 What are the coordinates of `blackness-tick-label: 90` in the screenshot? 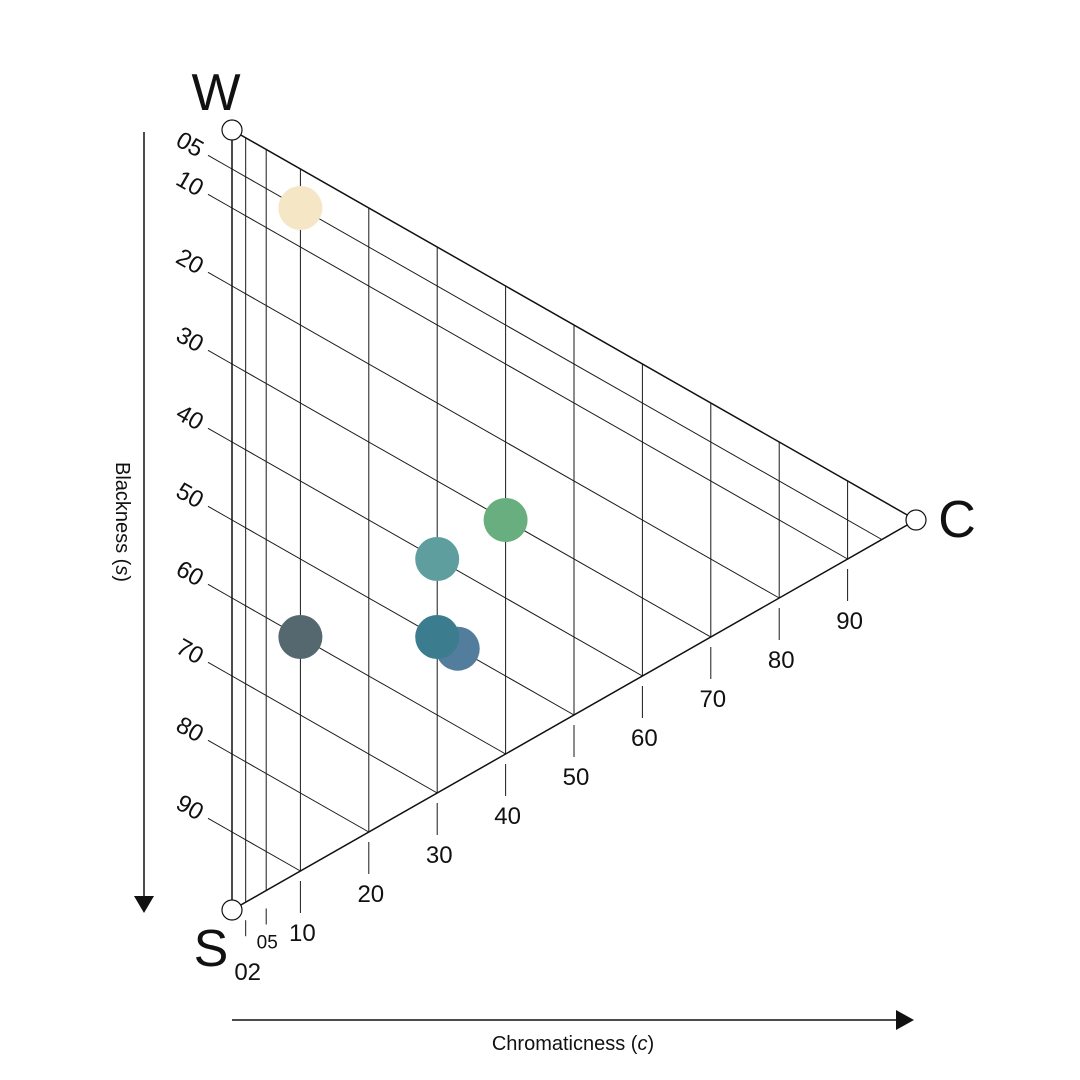 It's located at (189, 807).